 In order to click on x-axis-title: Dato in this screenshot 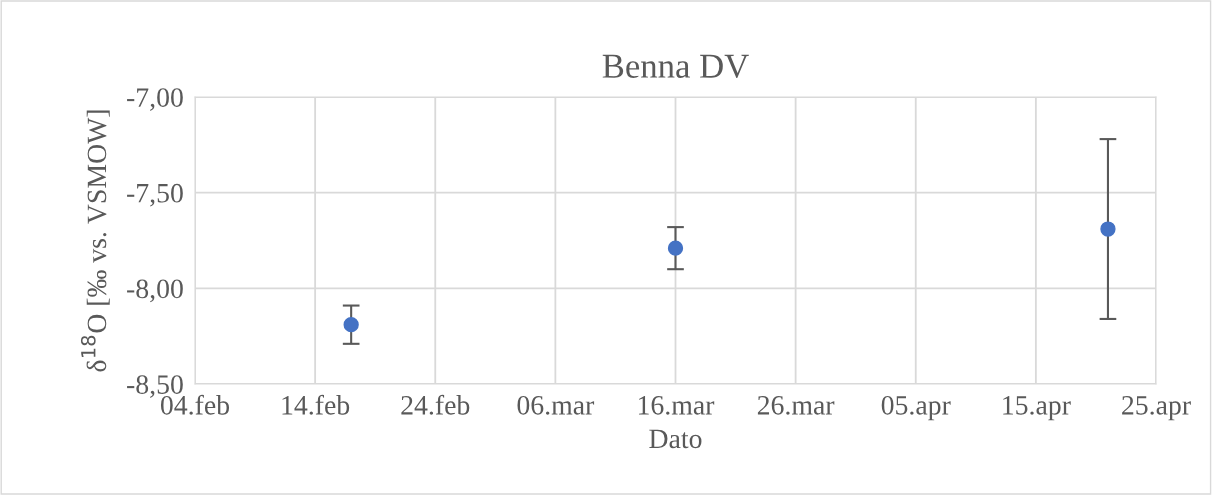, I will do `click(675, 439)`.